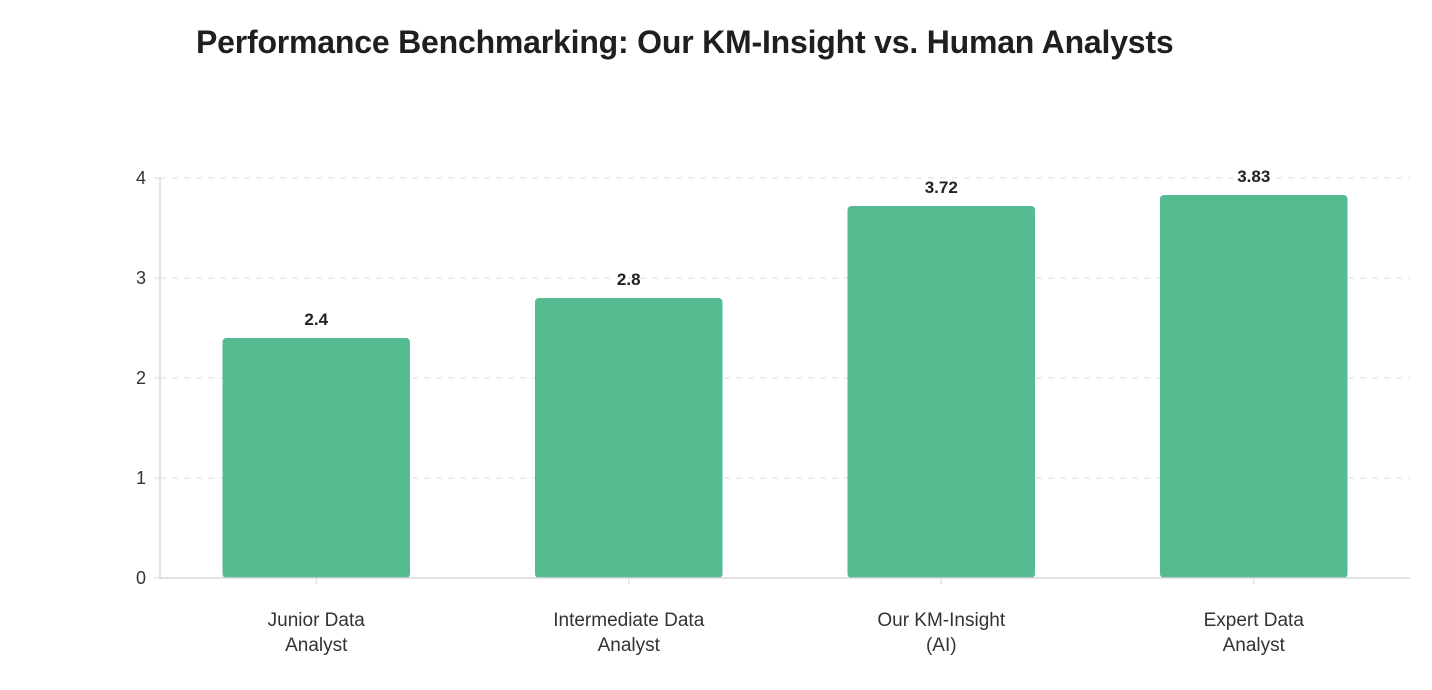 The width and height of the screenshot is (1432, 690). Describe the element at coordinates (1253, 176) in the screenshot. I see `bar-value-label: 3.83` at that location.